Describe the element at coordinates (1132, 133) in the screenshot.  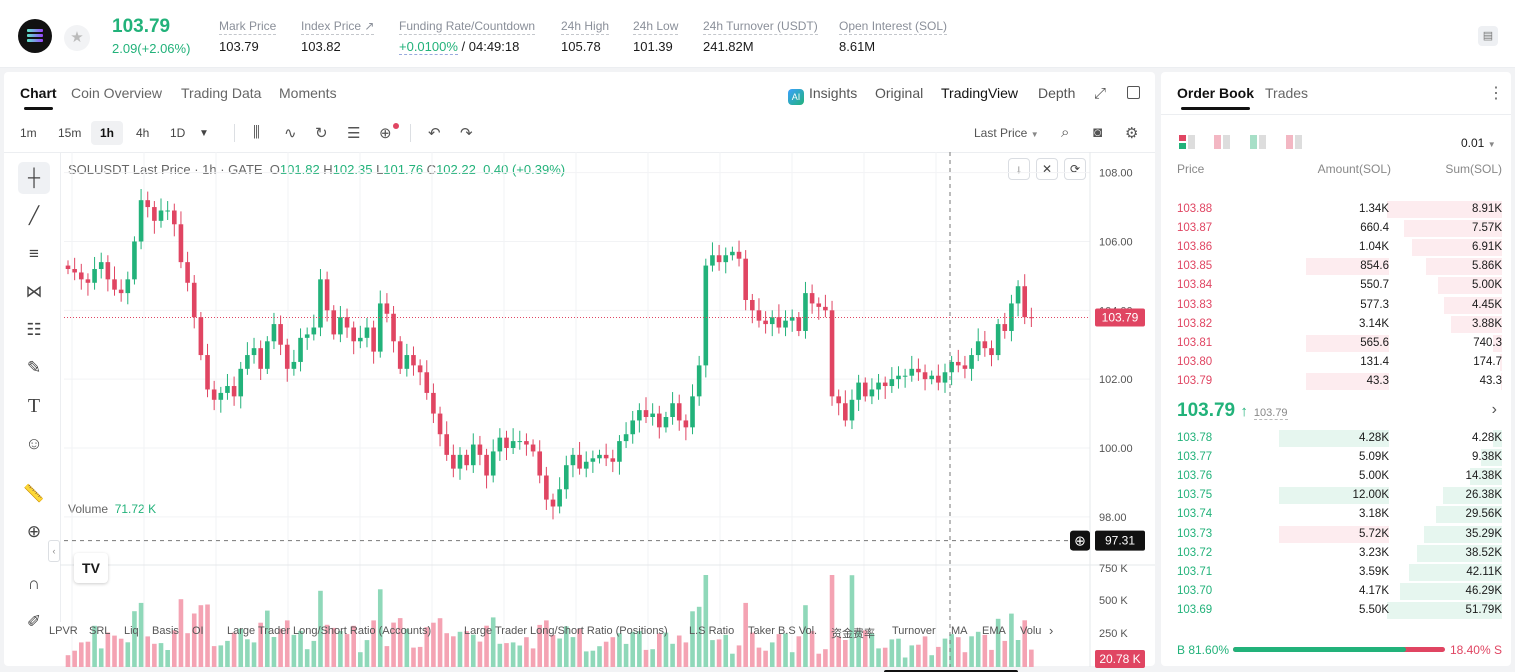
I see `gear-icon: ⚙` at that location.